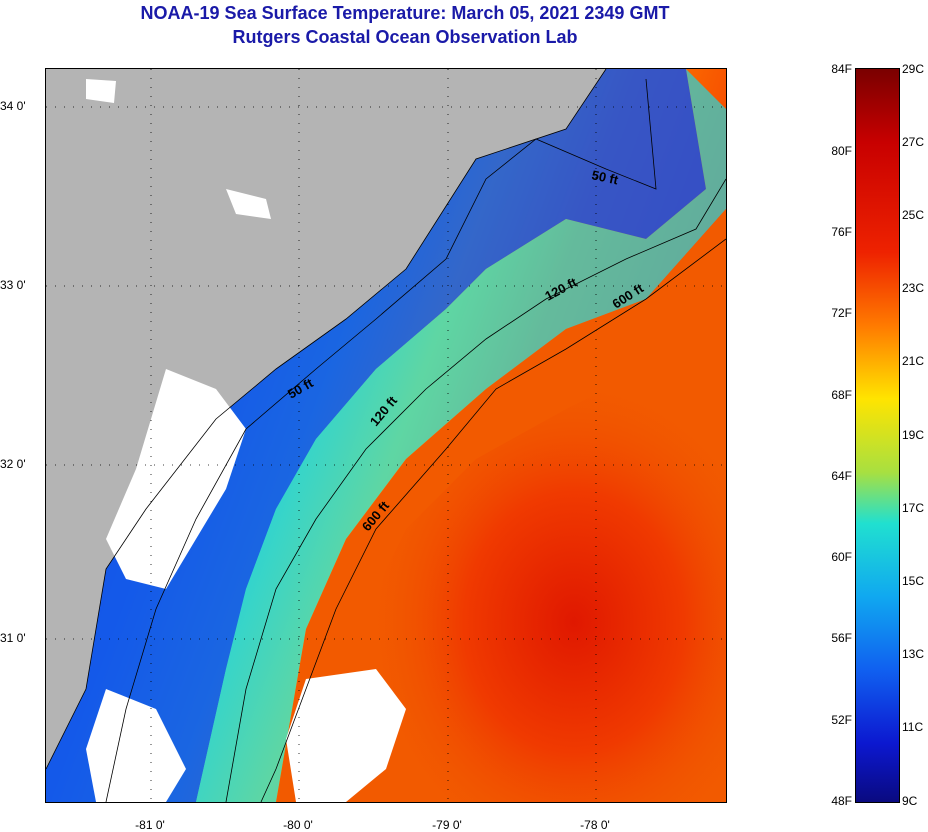 This screenshot has width=928, height=832. Describe the element at coordinates (841, 638) in the screenshot. I see `colorbar-label-f: 56F` at that location.